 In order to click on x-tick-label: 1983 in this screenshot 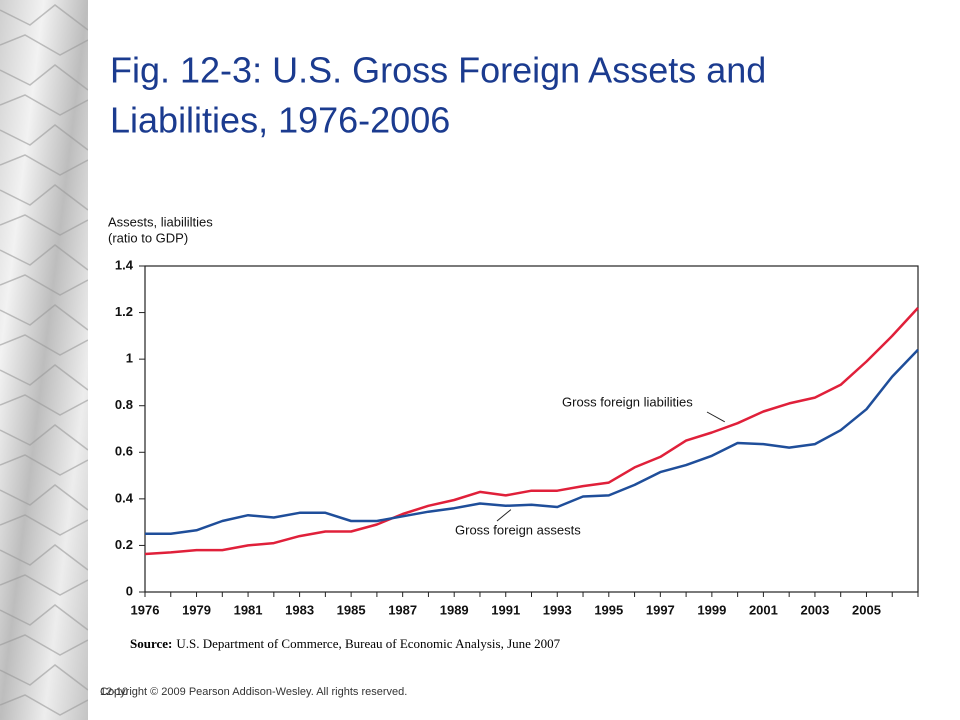, I will do `click(299, 609)`.